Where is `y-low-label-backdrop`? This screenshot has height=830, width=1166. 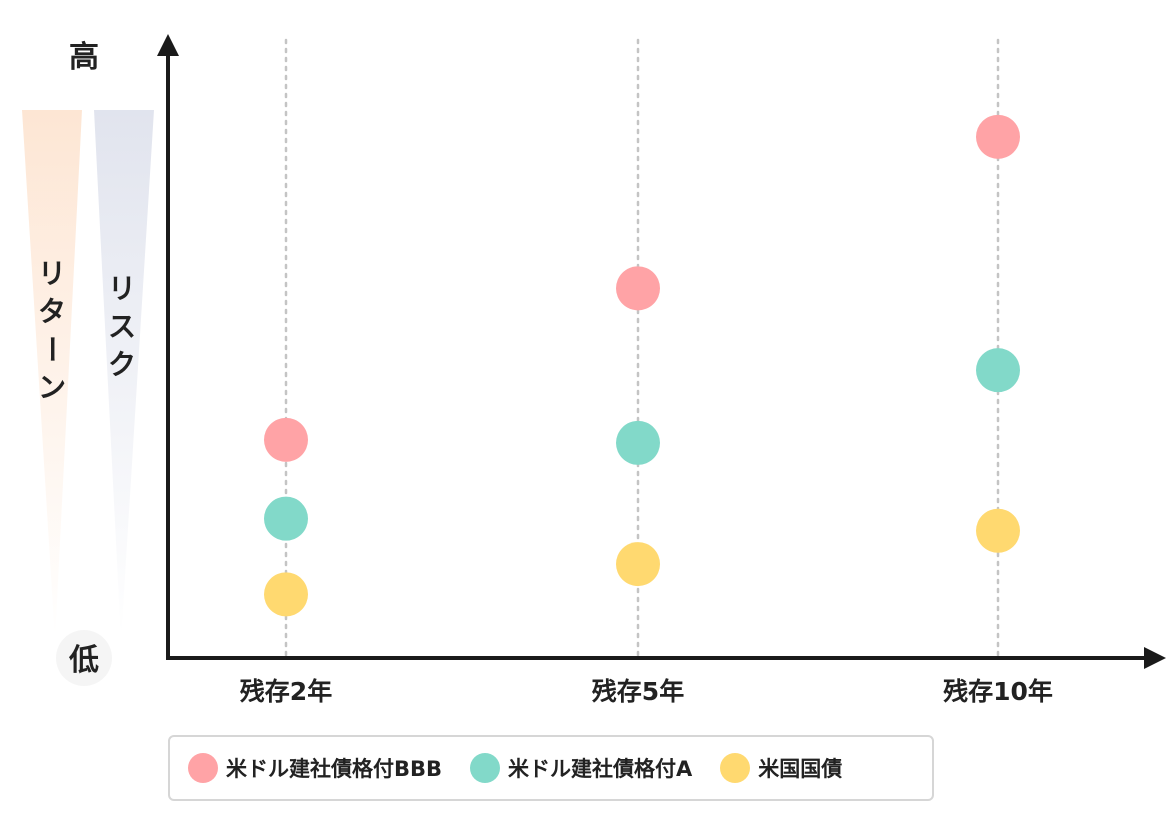
y-low-label-backdrop is located at coordinates (84, 658).